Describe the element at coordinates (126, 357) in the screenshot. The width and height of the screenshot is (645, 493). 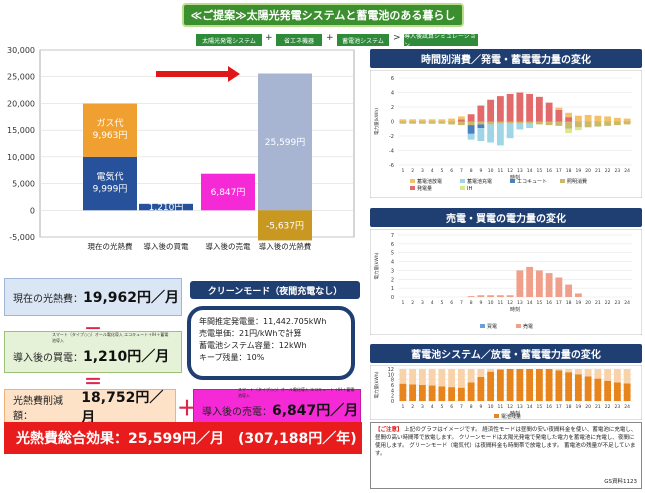
I see `buy-value: 1,210円／月` at that location.